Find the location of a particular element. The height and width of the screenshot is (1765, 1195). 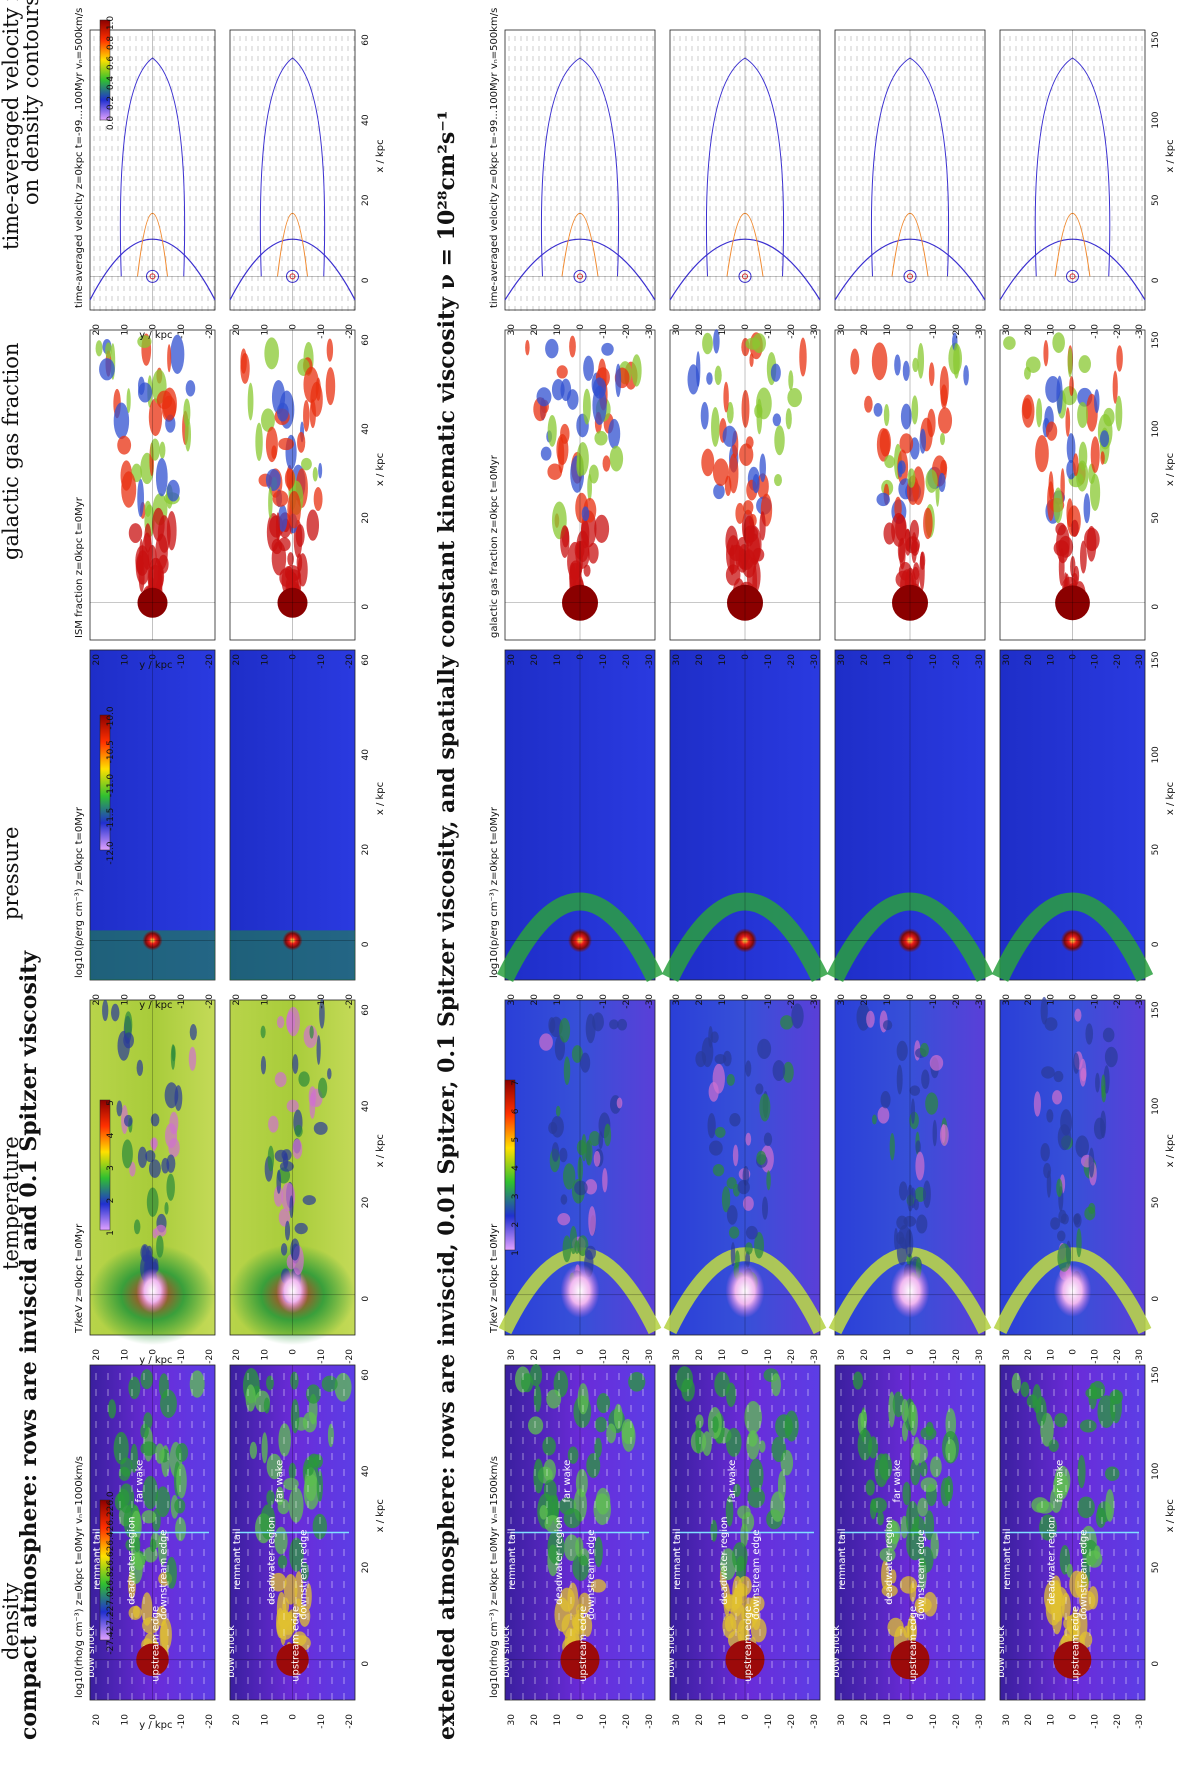

annotation-bow-shock: bow shock is located at coordinates (671, 1651).